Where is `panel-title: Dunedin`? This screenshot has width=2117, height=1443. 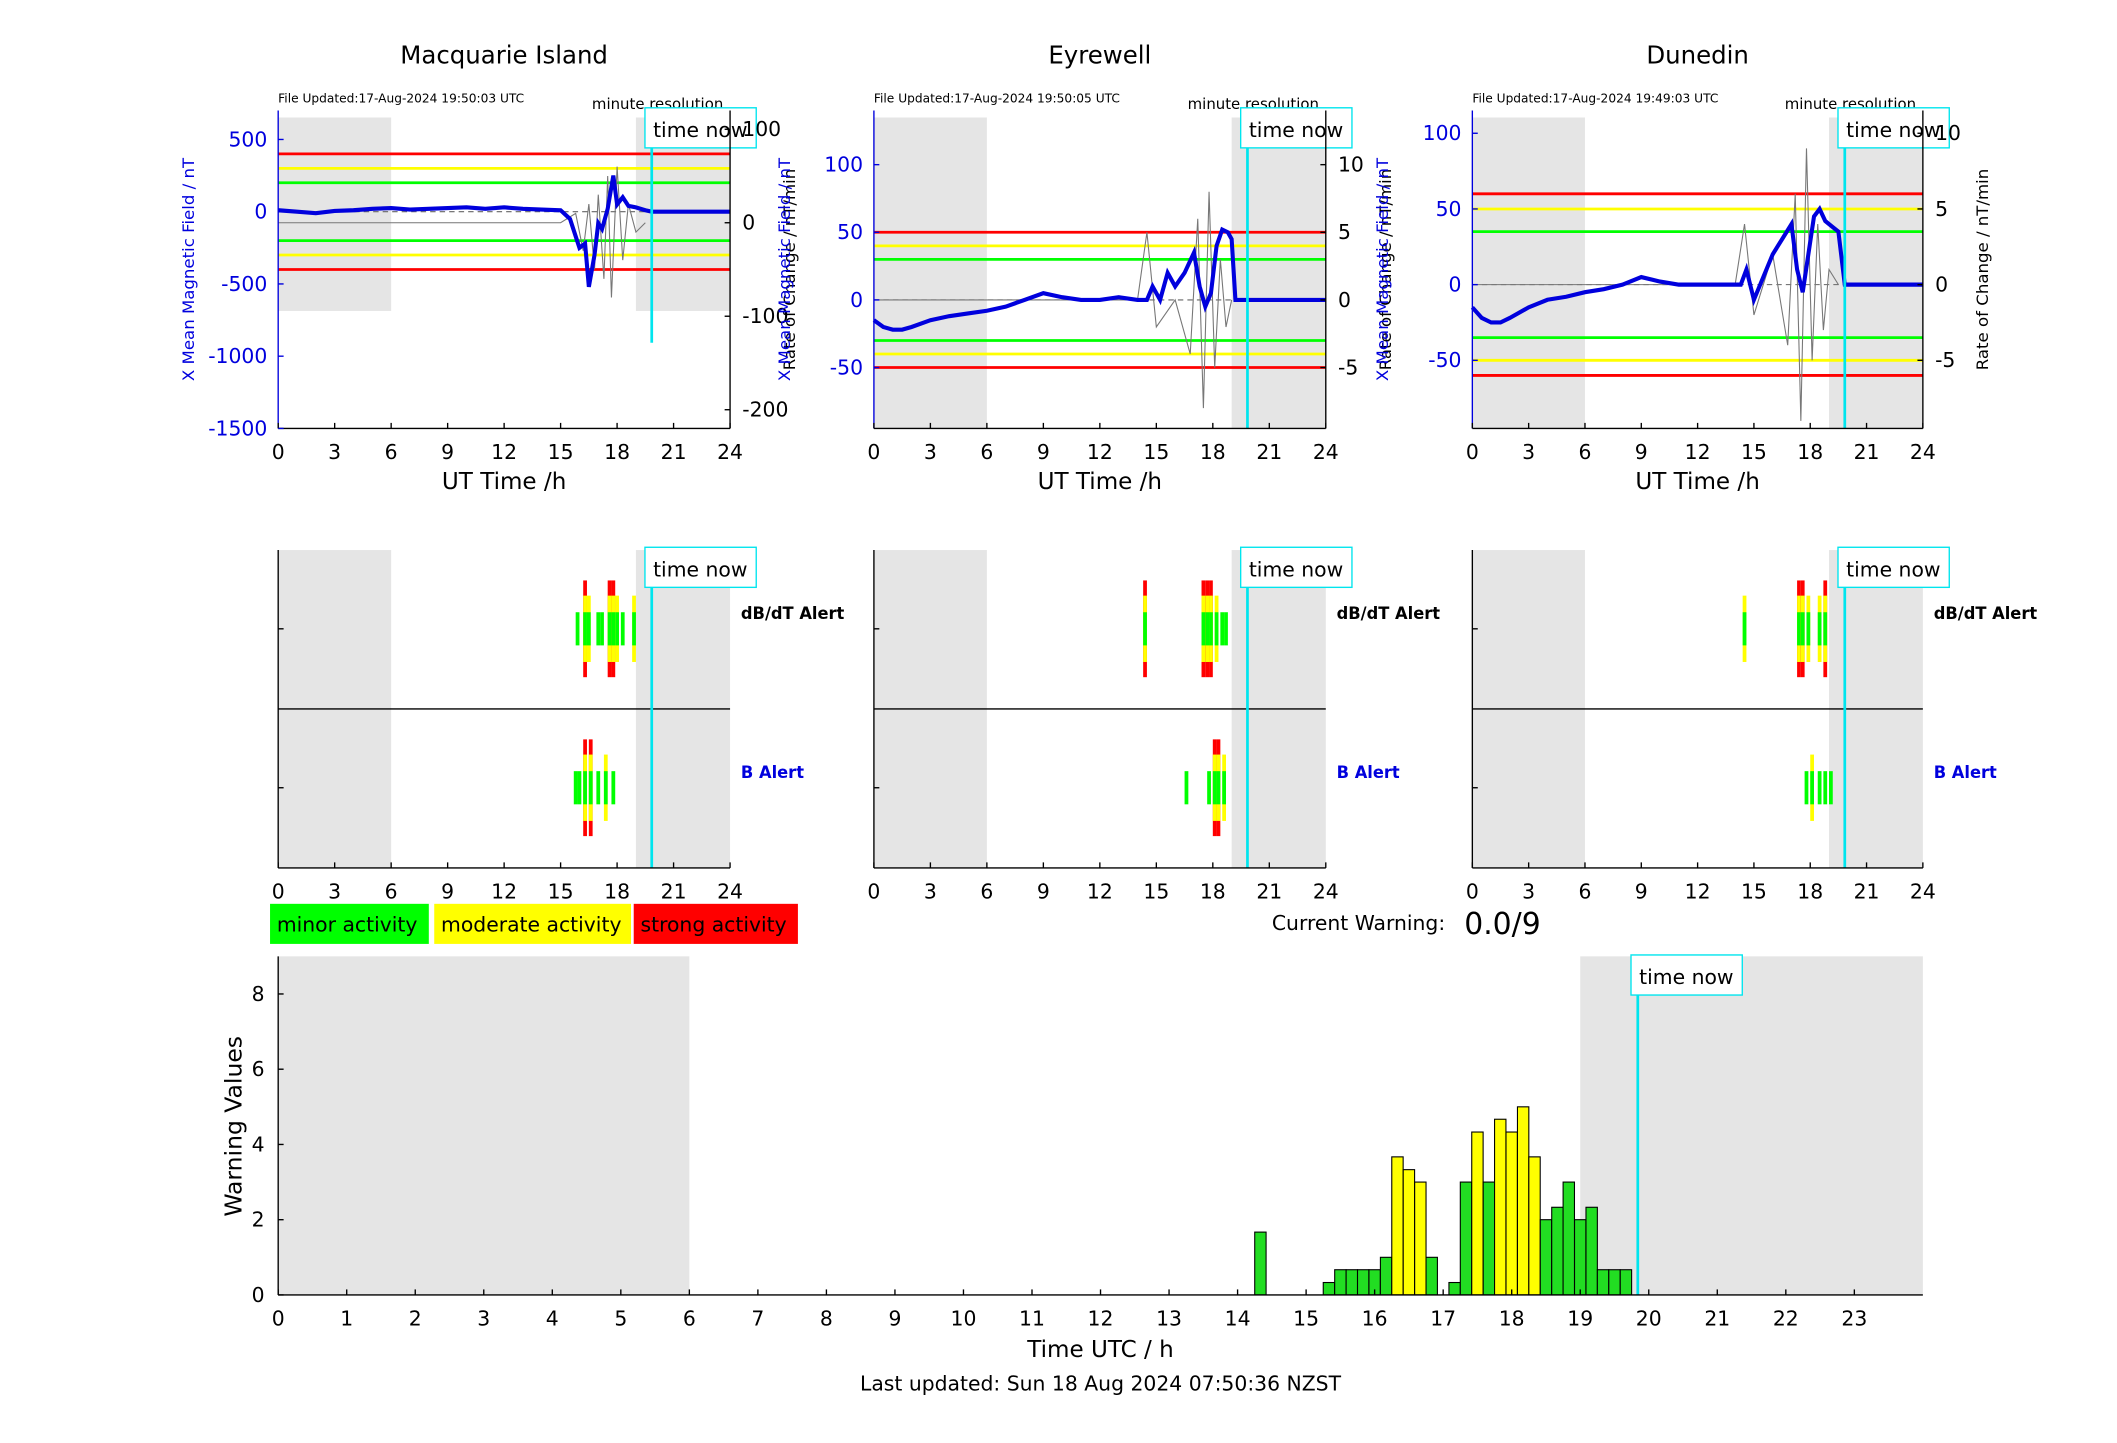
panel-title: Dunedin is located at coordinates (1697, 54).